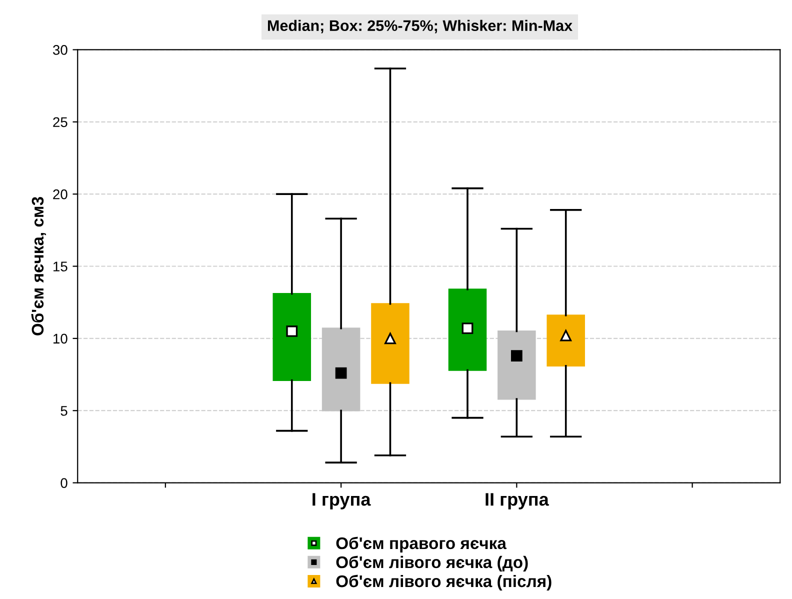  Describe the element at coordinates (60, 122) in the screenshot. I see `y-tick-label: 25` at that location.